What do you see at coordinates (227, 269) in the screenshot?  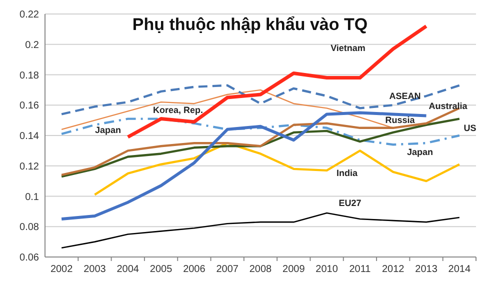 I see `x-tick-label: 2007` at bounding box center [227, 269].